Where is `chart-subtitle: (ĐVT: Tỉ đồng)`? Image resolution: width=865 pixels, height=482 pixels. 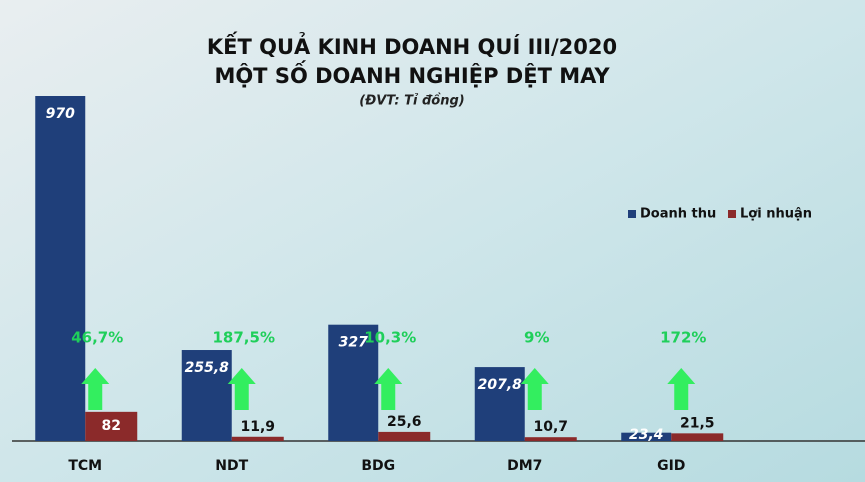 chart-subtitle: (ĐVT: Tỉ đồng) is located at coordinates (411, 101).